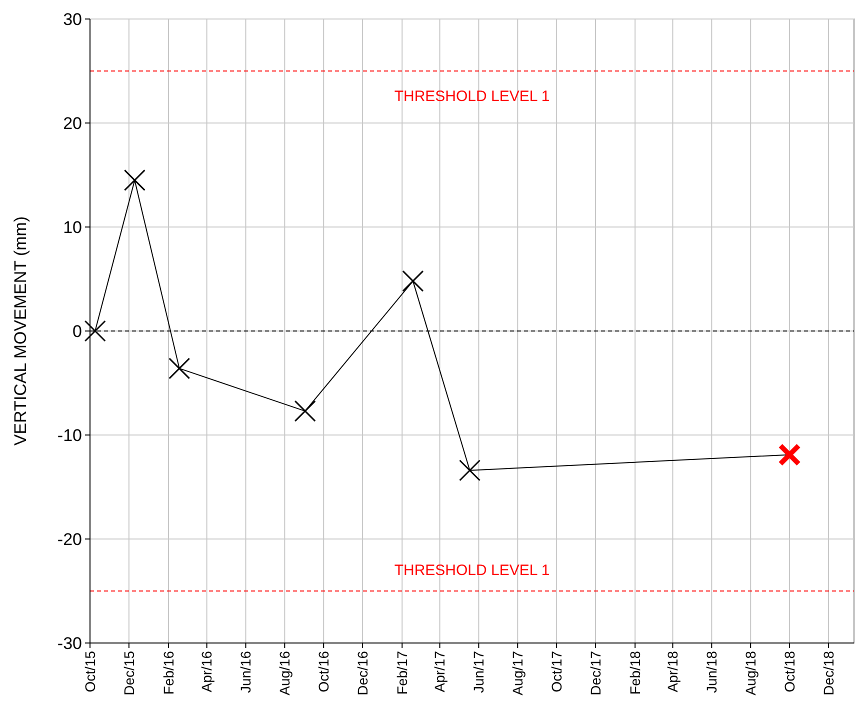 This screenshot has width=866, height=715. I want to click on x-tick-label: Apr/18, so click(672, 671).